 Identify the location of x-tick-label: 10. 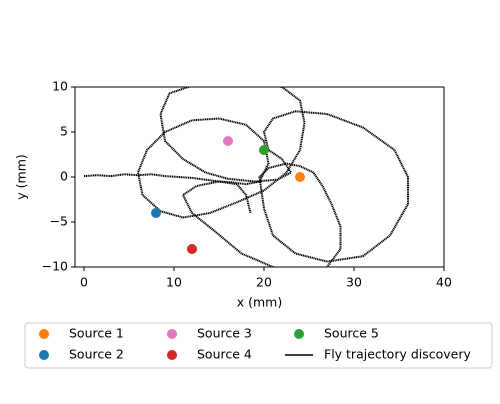
(174, 282).